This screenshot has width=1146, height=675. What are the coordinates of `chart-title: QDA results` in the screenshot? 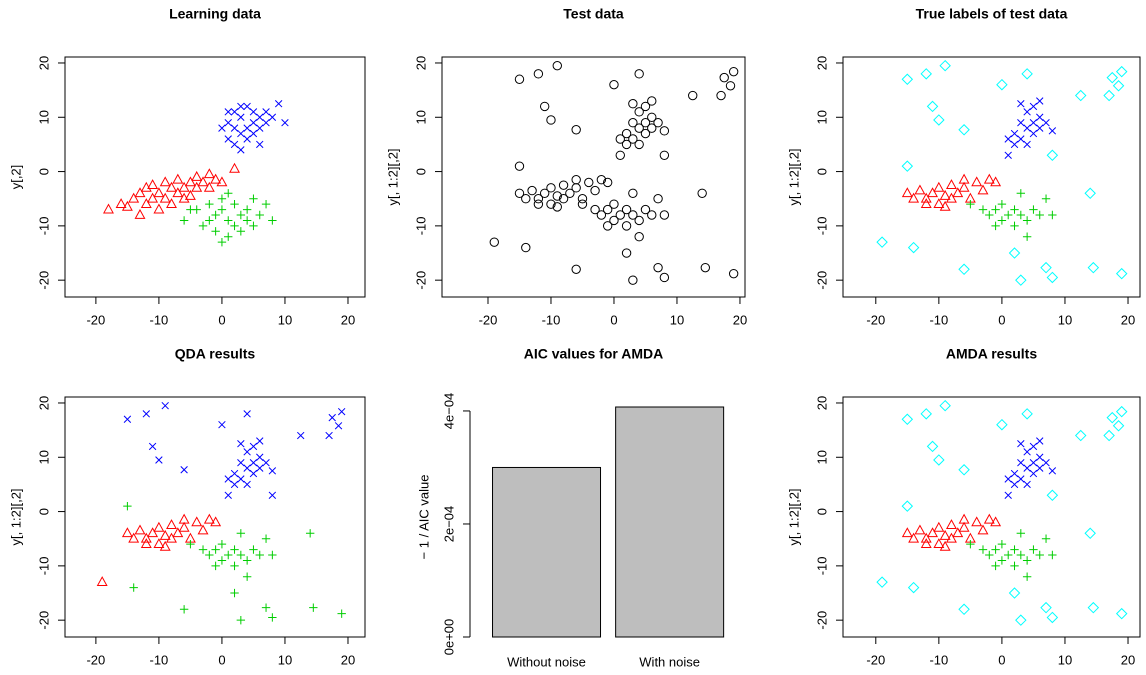 It's located at (215, 354).